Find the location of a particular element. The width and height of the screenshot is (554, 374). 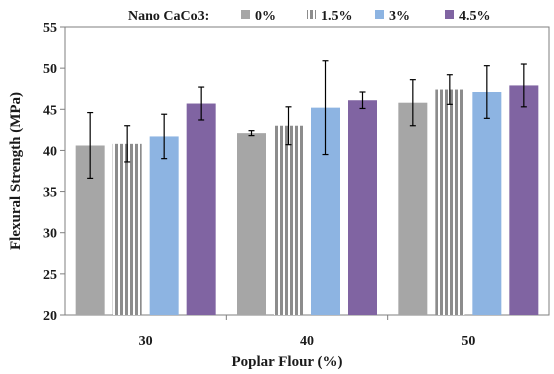

legend-label: 3% is located at coordinates (399, 16).